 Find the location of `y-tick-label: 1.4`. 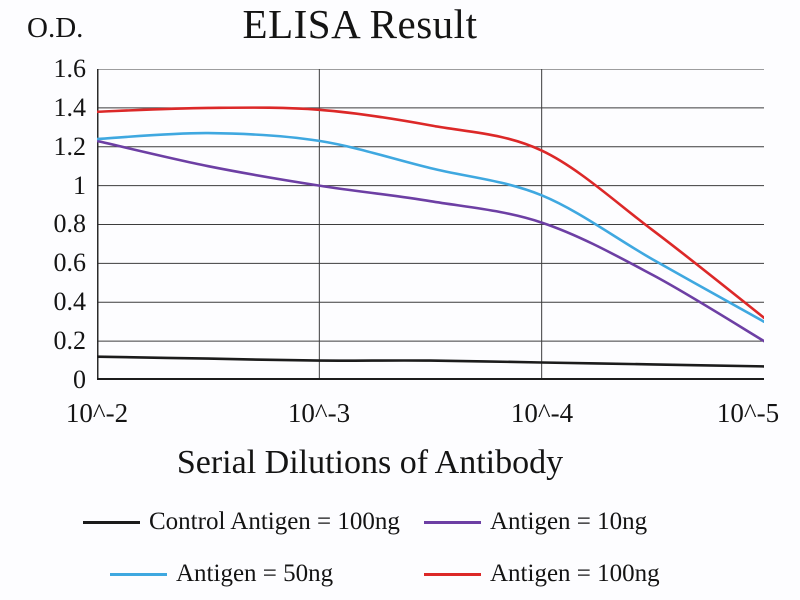

y-tick-label: 1.4 is located at coordinates (70, 107).